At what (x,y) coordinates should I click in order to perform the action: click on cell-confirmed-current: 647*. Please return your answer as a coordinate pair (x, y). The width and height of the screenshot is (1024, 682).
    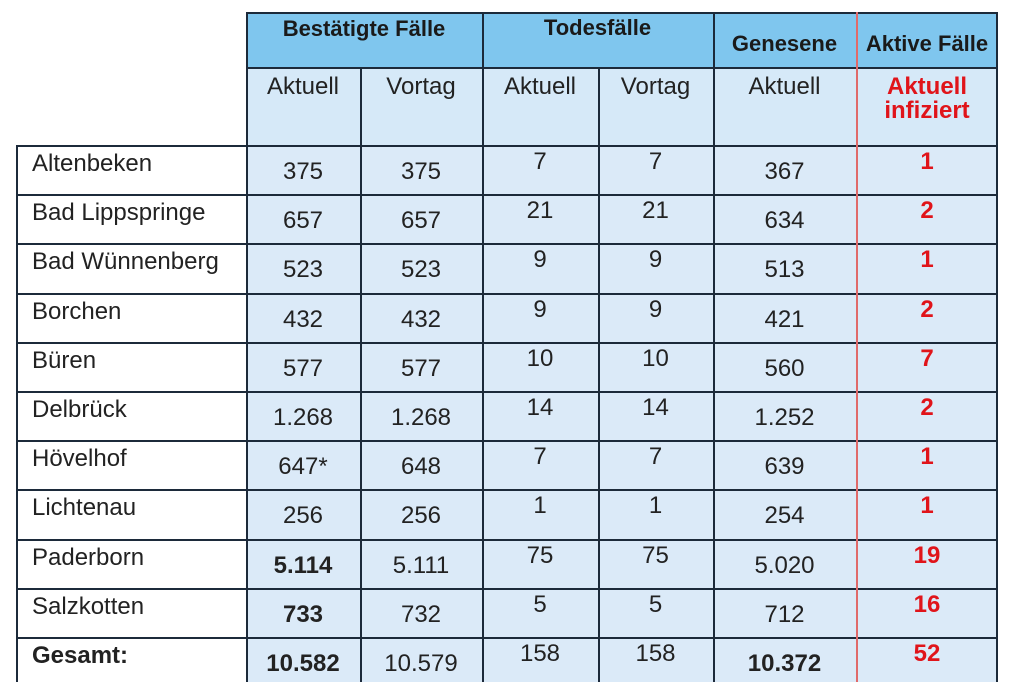
    Looking at the image, I should click on (303, 467).